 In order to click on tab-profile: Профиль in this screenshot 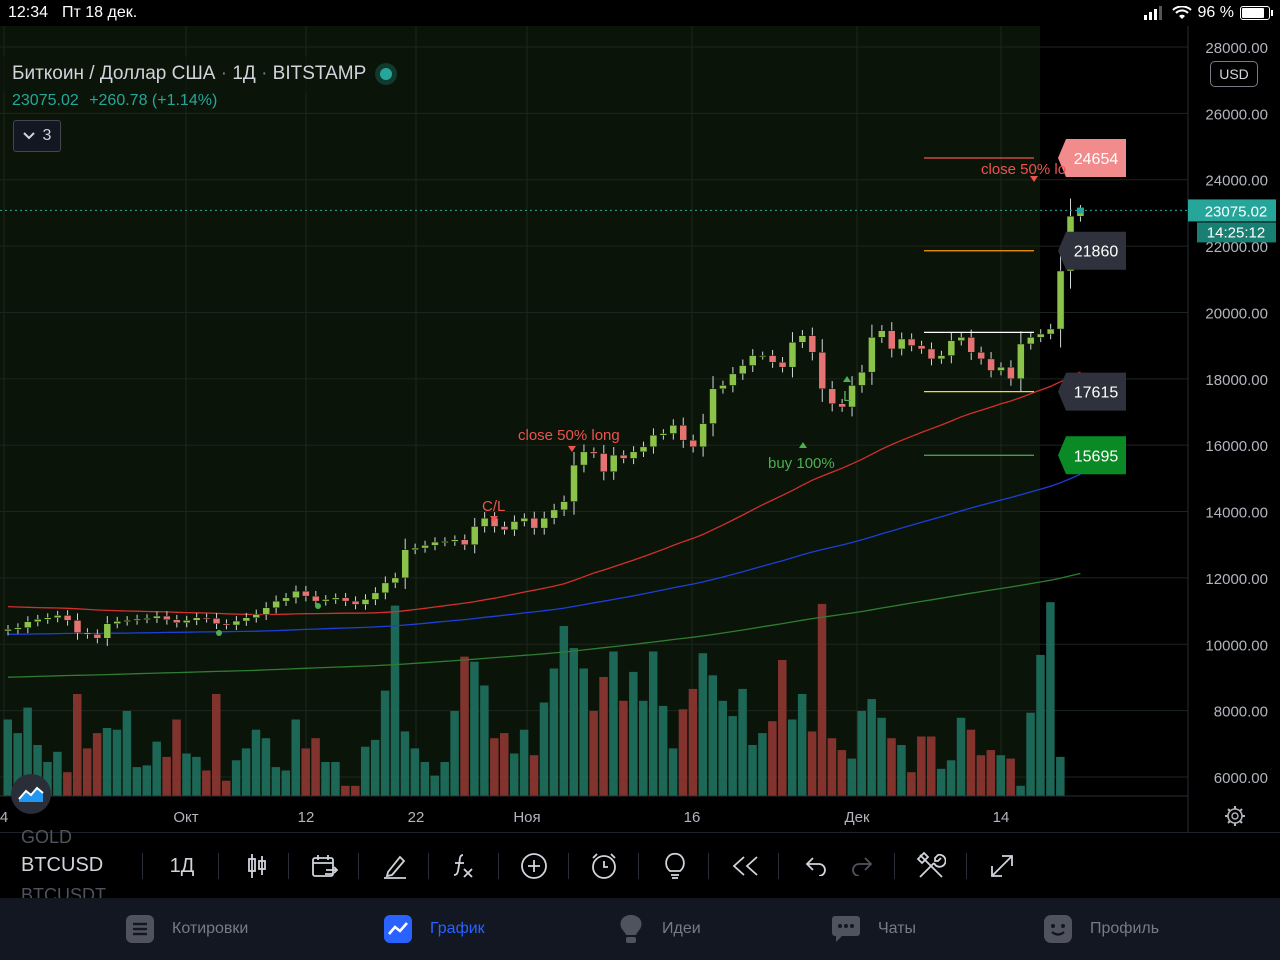, I will do `click(1101, 929)`.